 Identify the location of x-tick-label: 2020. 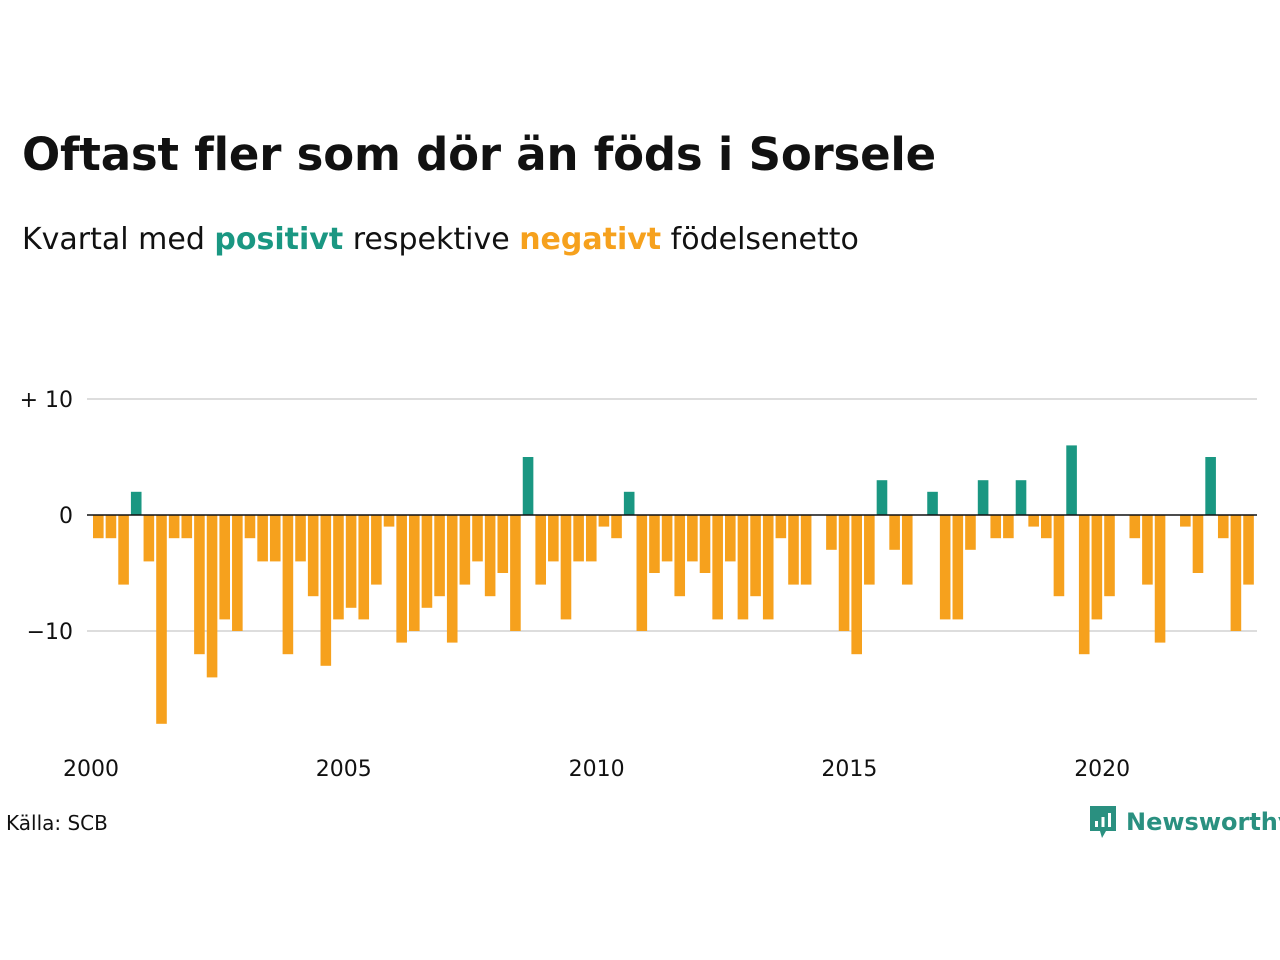
(1102, 769).